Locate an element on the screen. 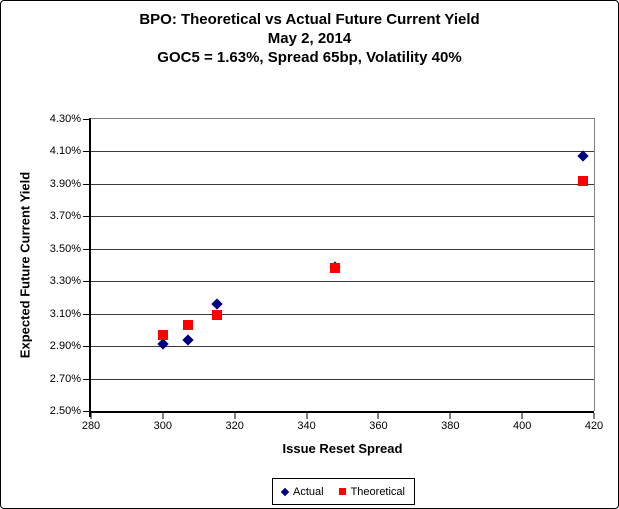 The image size is (619, 509). plot-border-top is located at coordinates (343, 118).